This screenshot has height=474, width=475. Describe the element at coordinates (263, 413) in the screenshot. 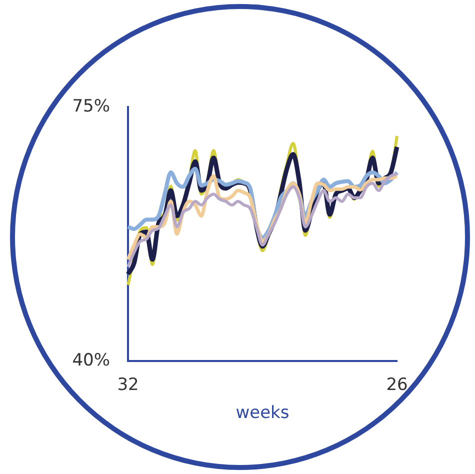

I see `x-axis-title: weeks` at that location.